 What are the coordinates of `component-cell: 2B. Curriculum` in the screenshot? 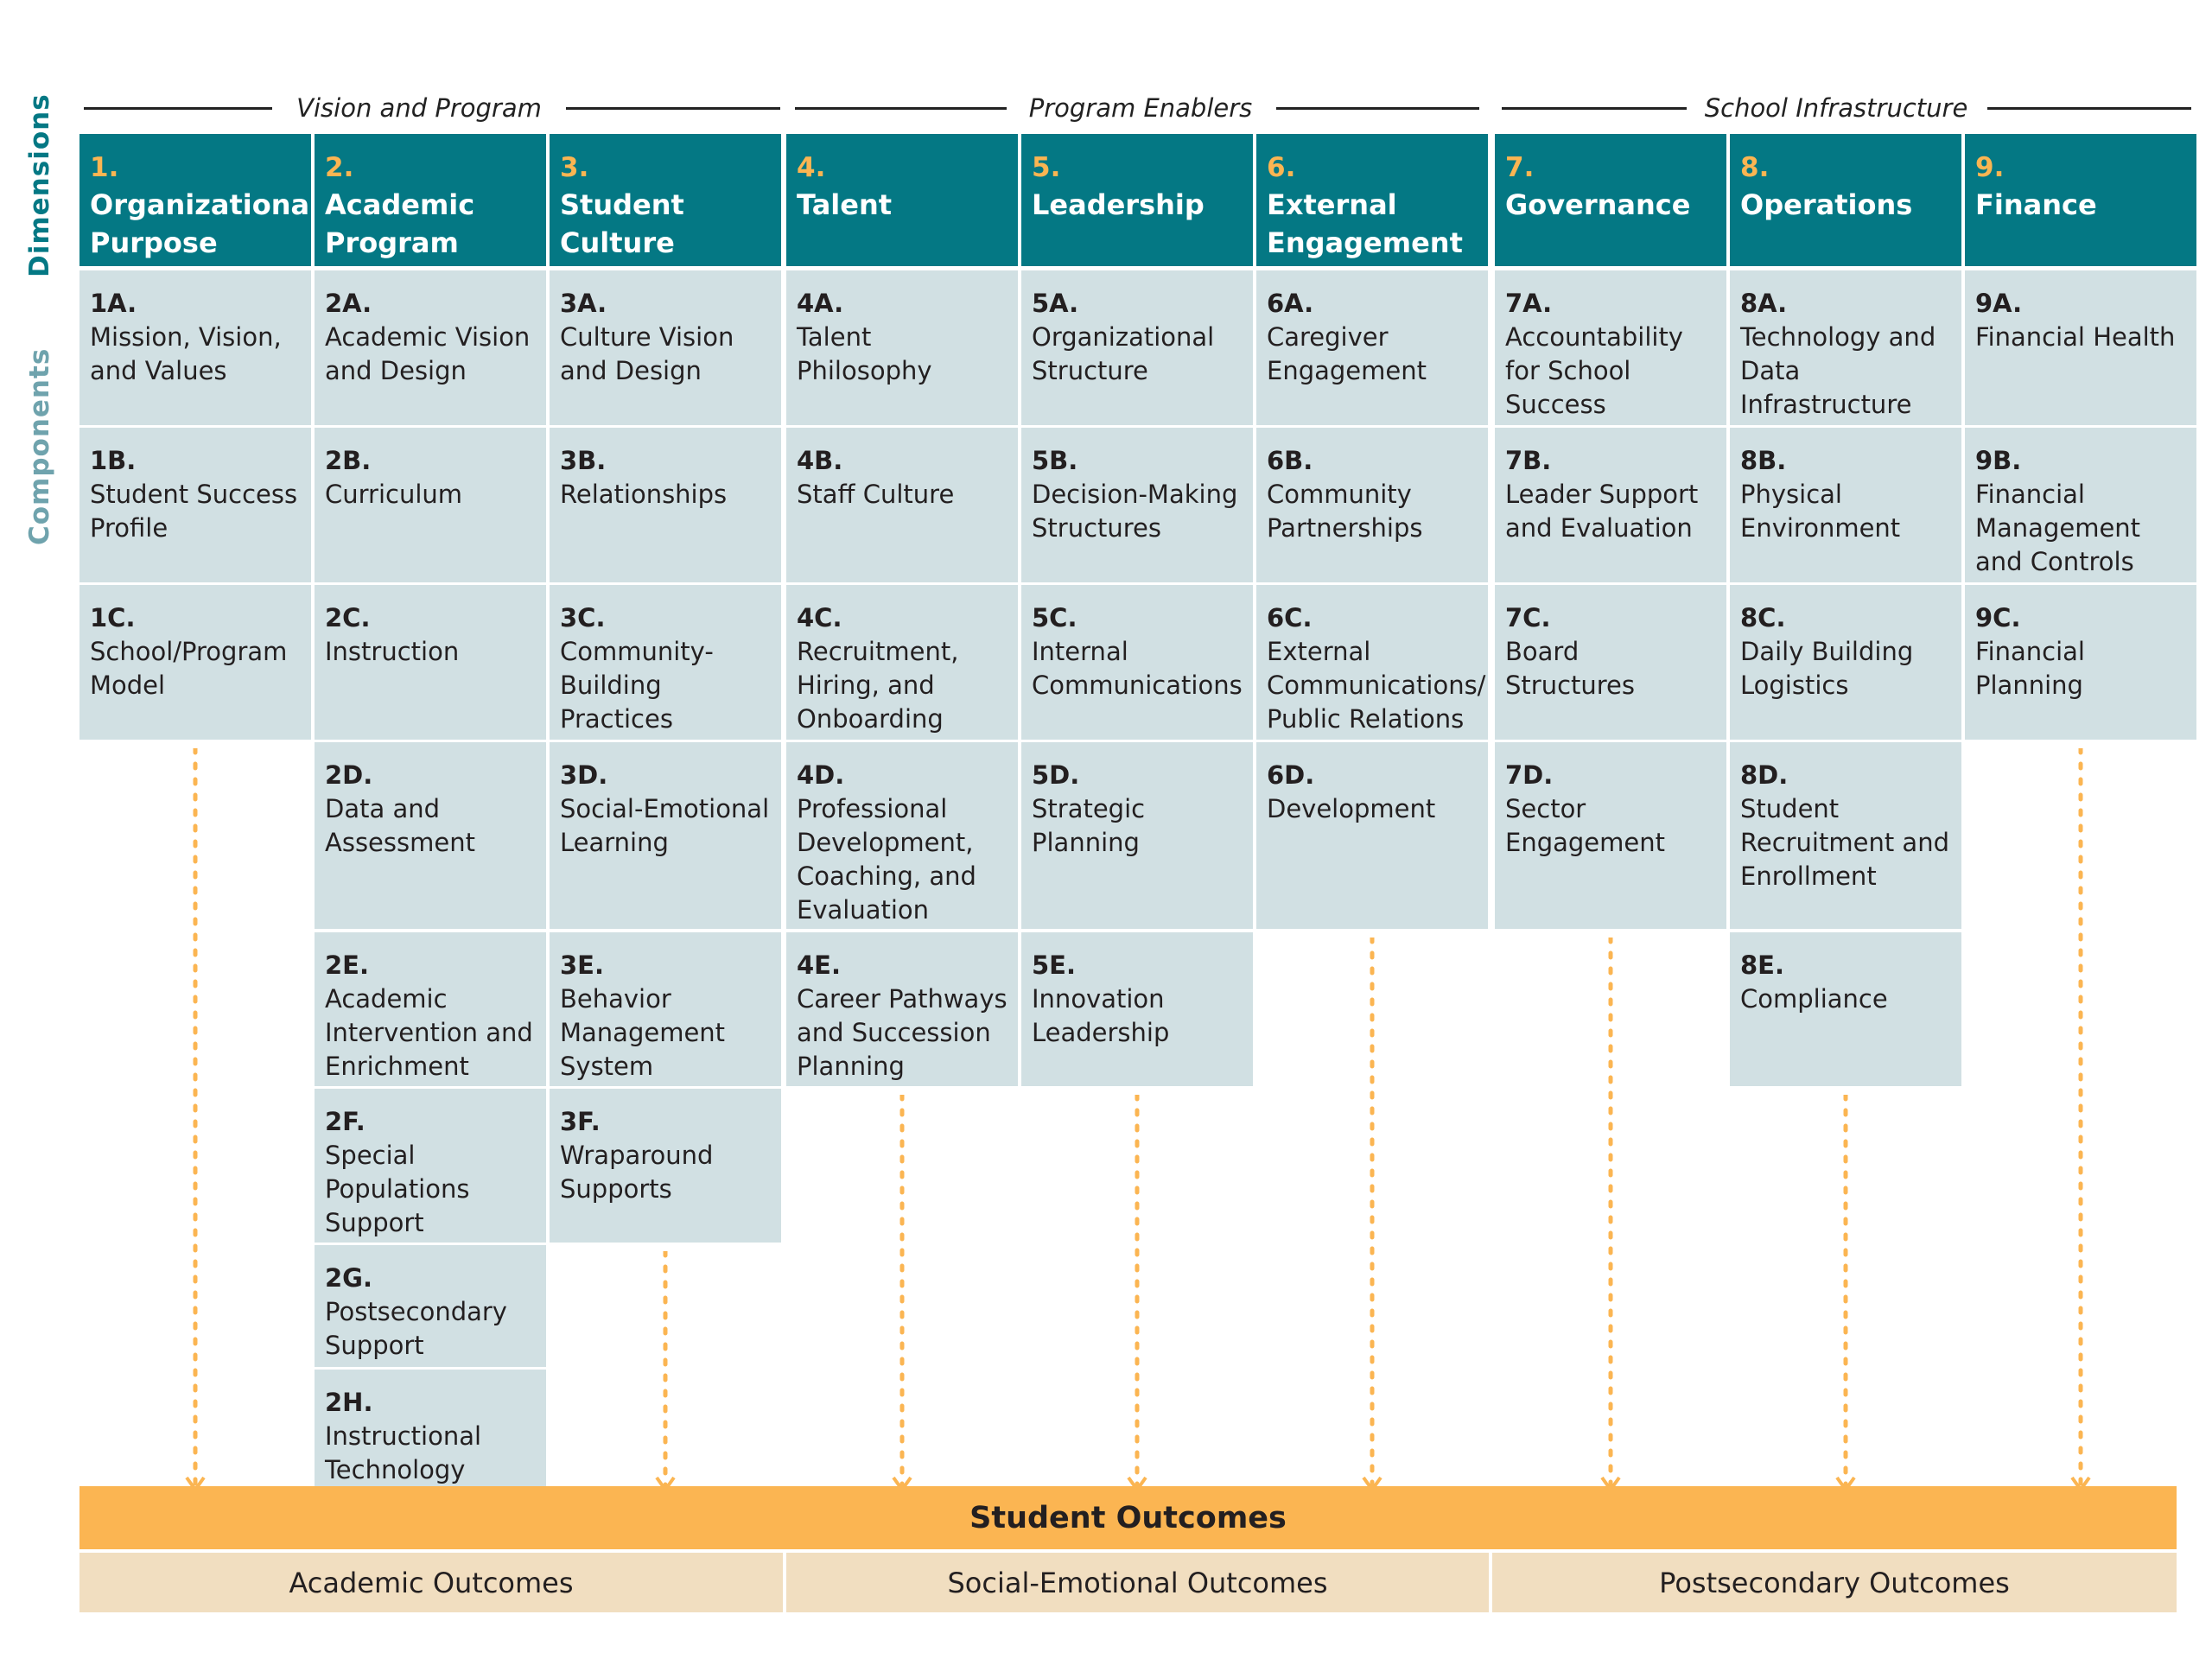 It's located at (430, 505).